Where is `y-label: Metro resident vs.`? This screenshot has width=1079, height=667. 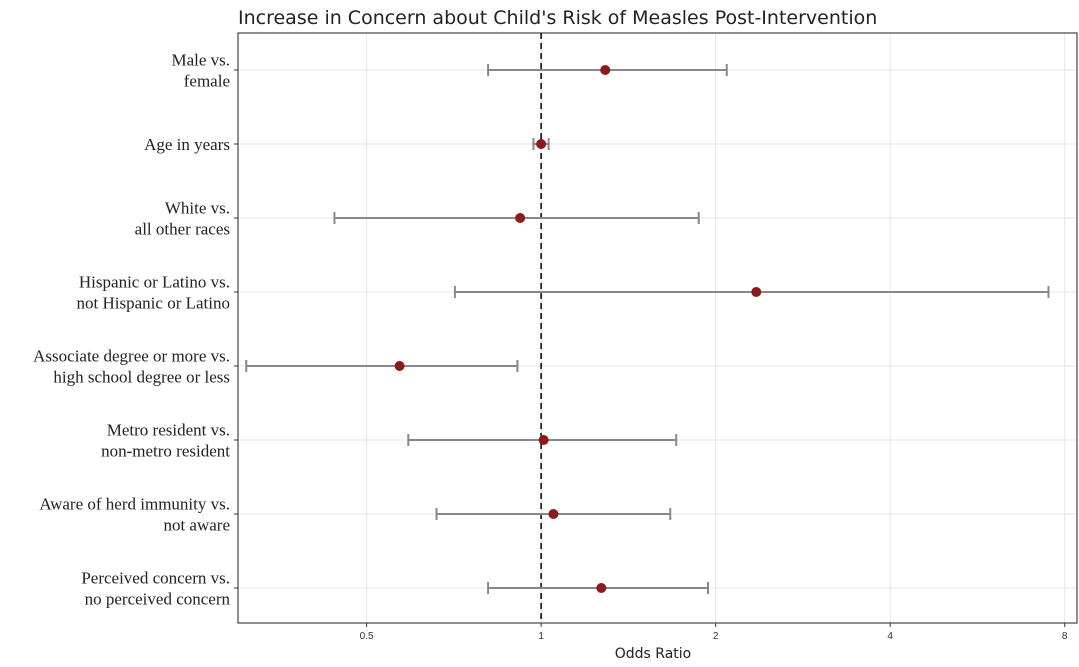 y-label: Metro resident vs. is located at coordinates (168, 430).